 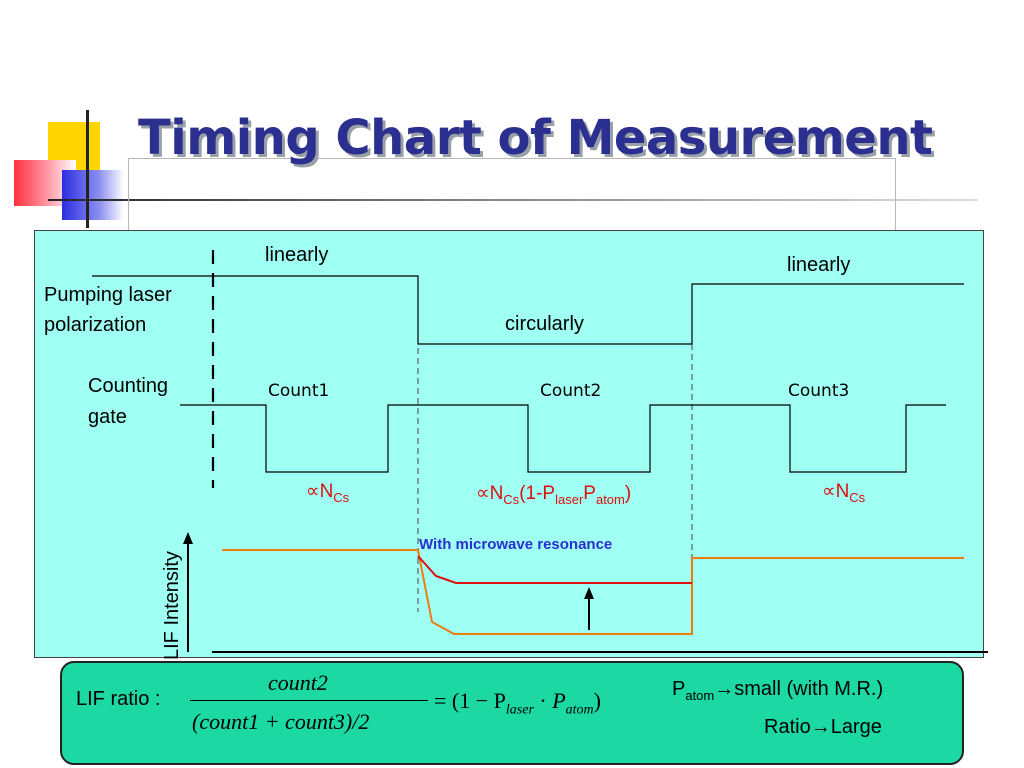 I want to click on decor-vertical-line, so click(x=87, y=169).